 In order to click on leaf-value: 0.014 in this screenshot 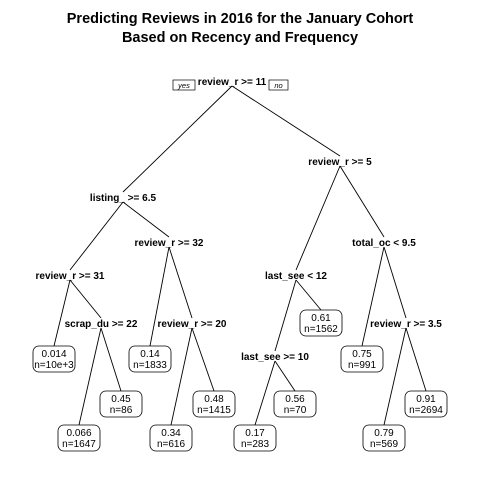, I will do `click(53, 354)`.